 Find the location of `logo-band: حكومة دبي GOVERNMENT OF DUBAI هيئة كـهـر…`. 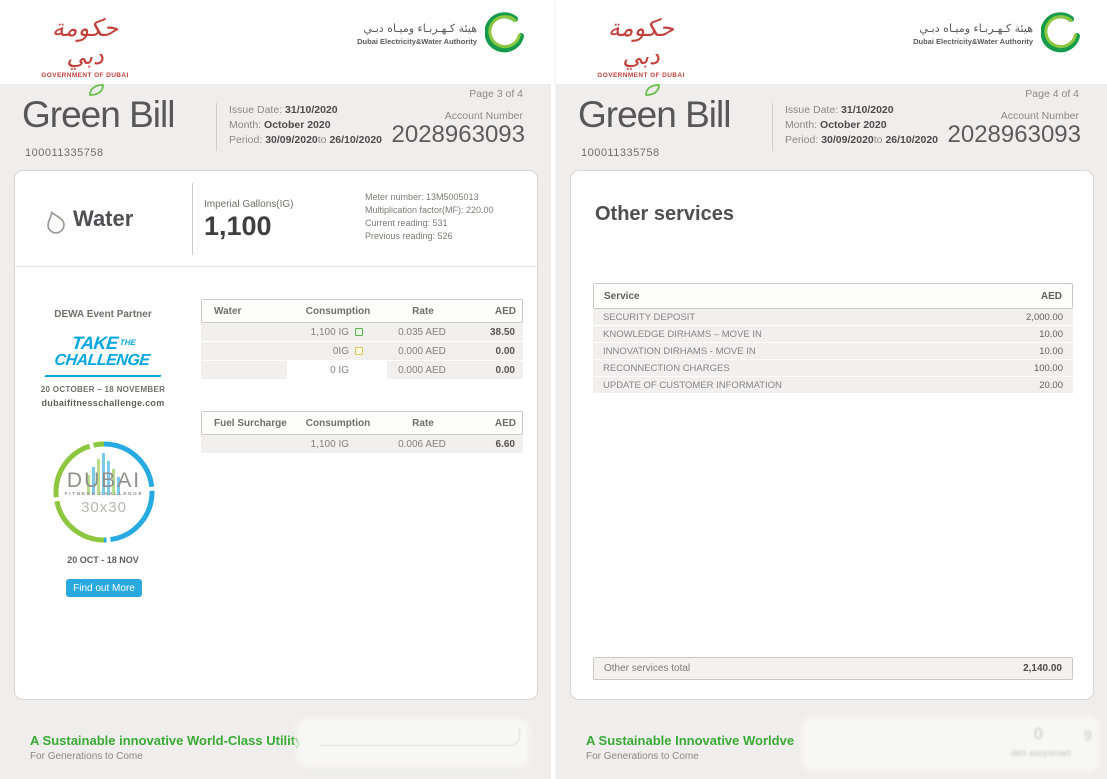

logo-band: حكومة دبي GOVERNMENT OF DUBAI هيئة كـهـر… is located at coordinates (831, 42).